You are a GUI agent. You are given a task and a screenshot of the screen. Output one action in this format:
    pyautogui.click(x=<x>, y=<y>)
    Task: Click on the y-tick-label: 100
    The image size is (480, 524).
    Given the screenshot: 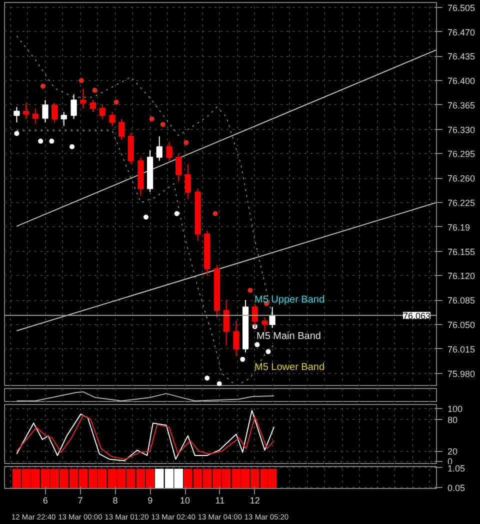 What is the action you would take?
    pyautogui.click(x=455, y=409)
    